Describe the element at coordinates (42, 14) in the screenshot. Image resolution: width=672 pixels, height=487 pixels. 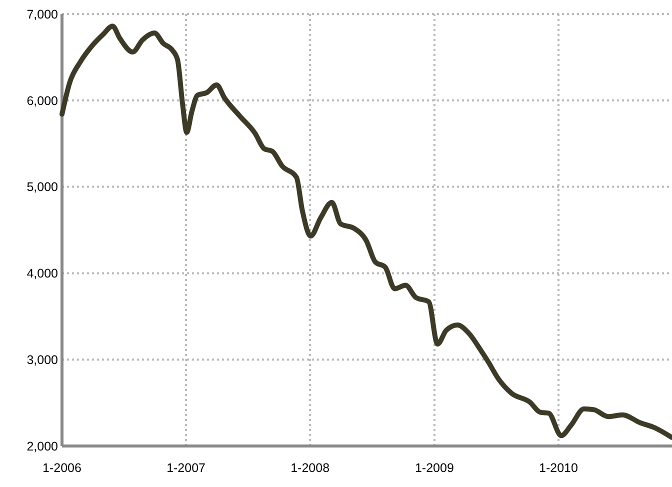
I see `y-tick-label: 7,000` at that location.